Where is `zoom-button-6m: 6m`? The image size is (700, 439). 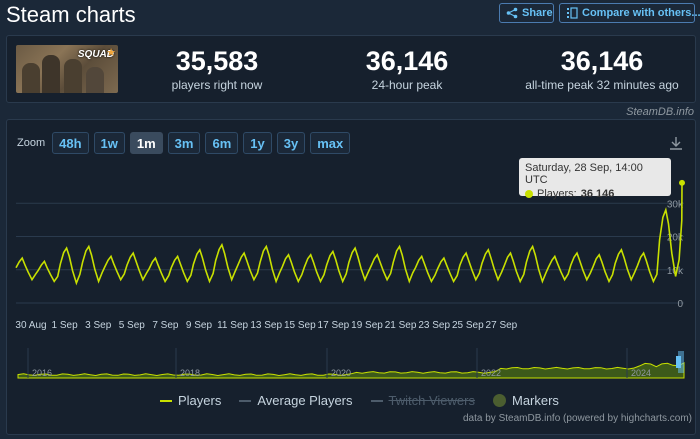 zoom-button-6m: 6m is located at coordinates (222, 143).